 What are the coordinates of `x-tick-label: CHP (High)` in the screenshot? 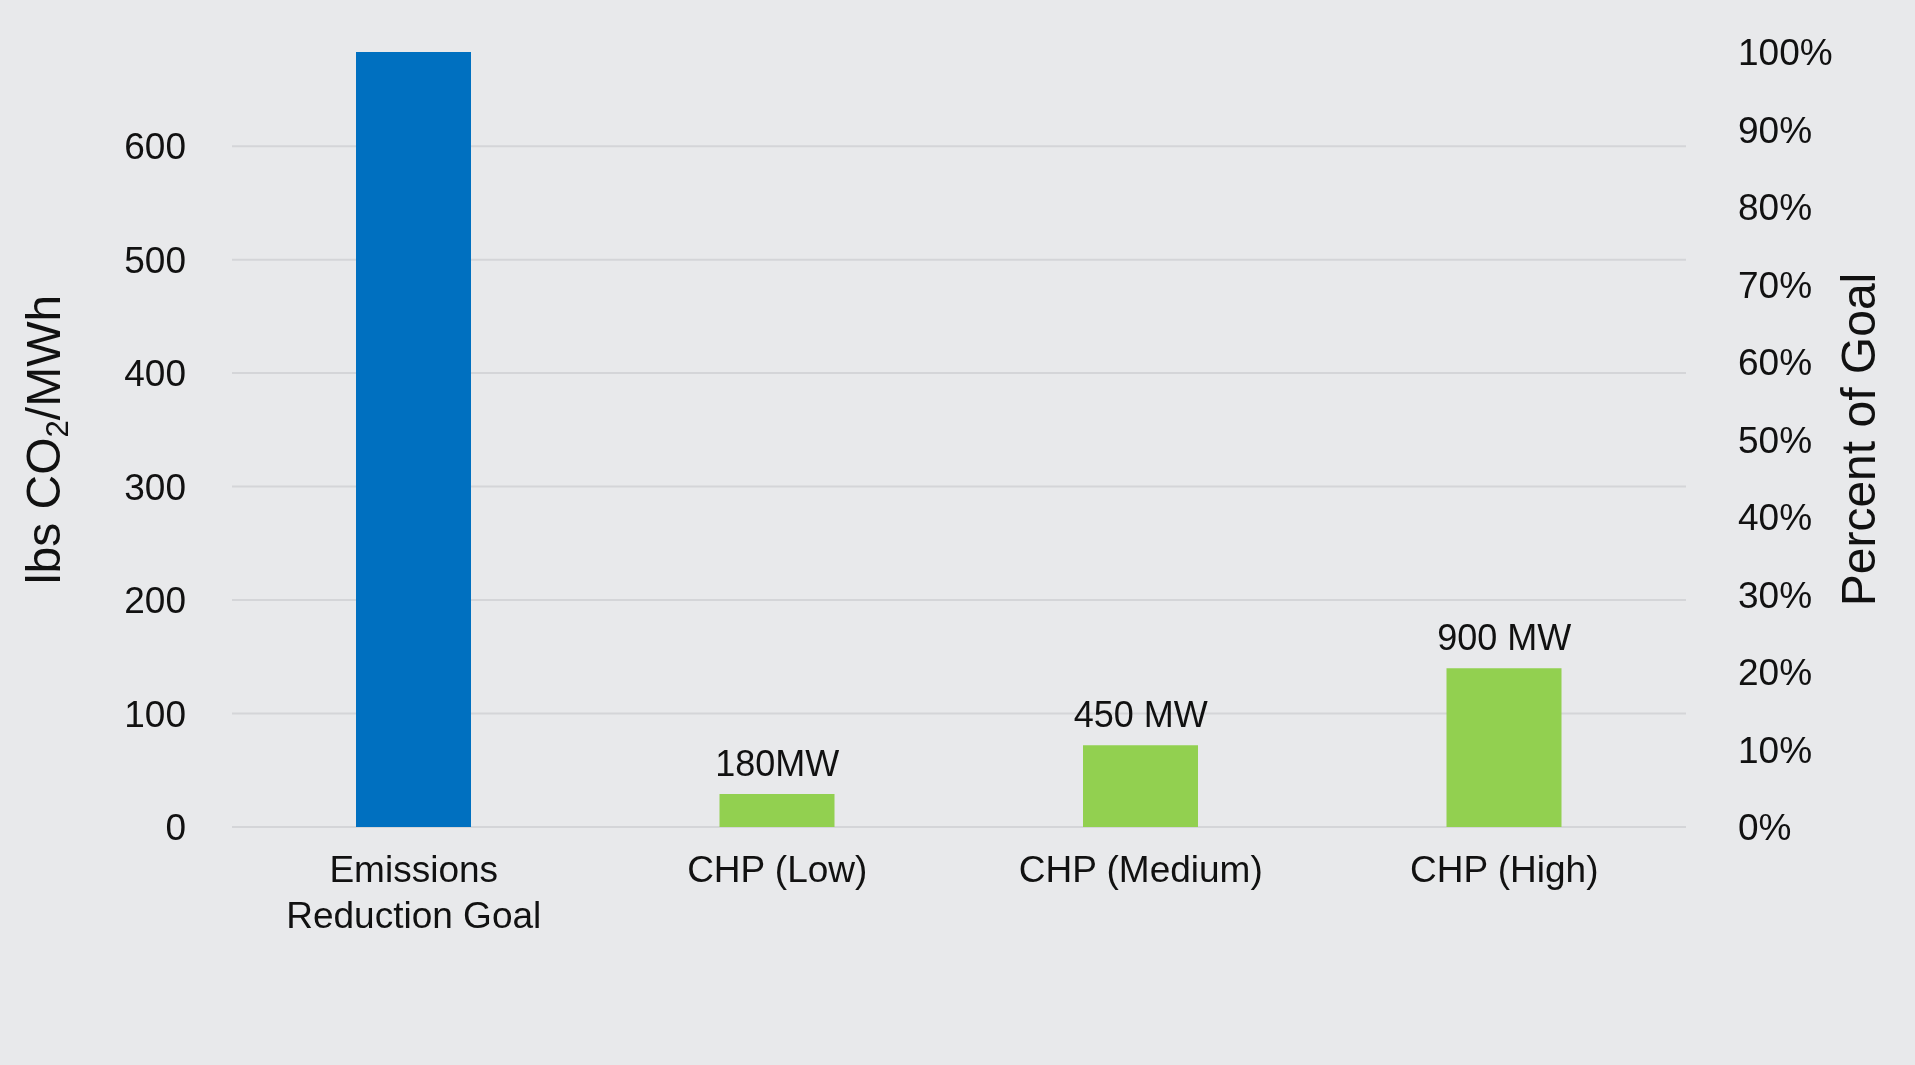 It's located at (1504, 869).